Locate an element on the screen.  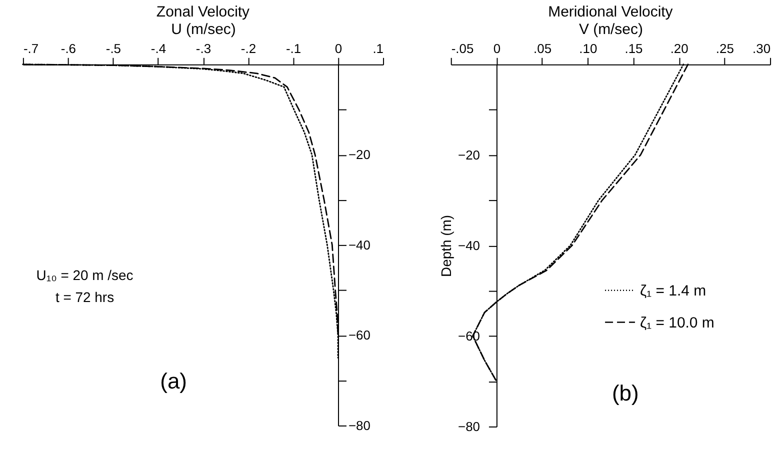
x-tick-label: -.4 is located at coordinates (158, 48).